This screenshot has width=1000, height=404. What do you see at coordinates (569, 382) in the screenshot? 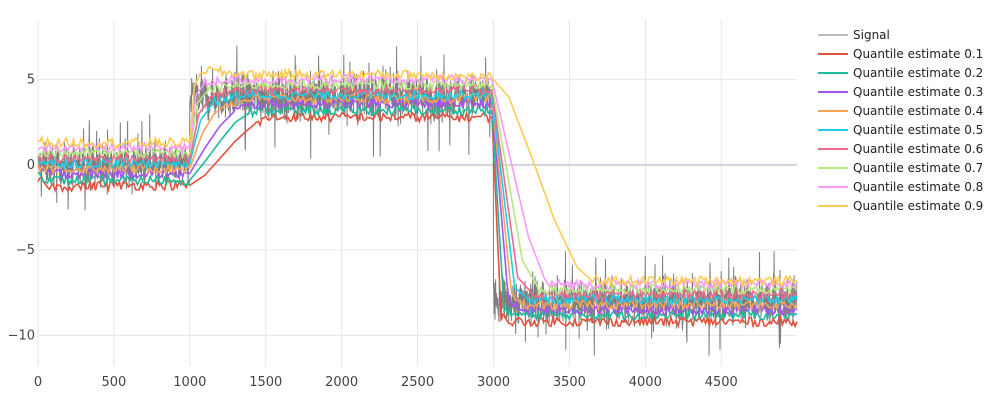
I see `x-tick-label: 3500` at bounding box center [569, 382].